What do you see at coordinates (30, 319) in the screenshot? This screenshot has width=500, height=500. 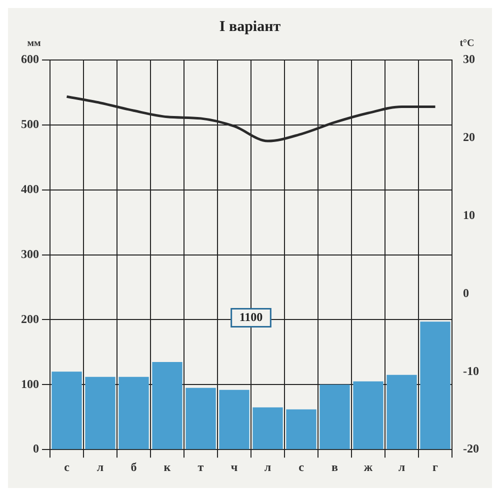 I see `y-tick-label: 200` at bounding box center [30, 319].